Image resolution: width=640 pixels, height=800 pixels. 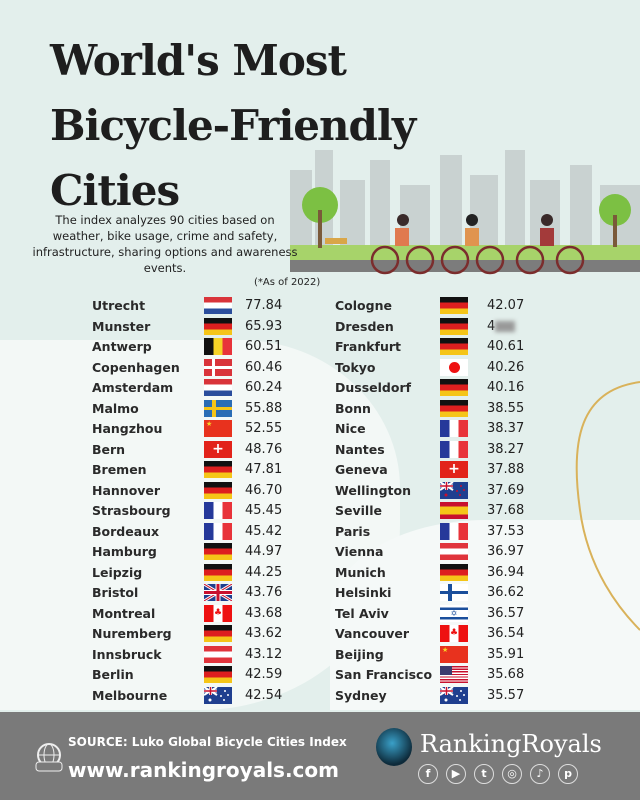 What do you see at coordinates (363, 592) in the screenshot?
I see `city-name: Helsinki` at bounding box center [363, 592].